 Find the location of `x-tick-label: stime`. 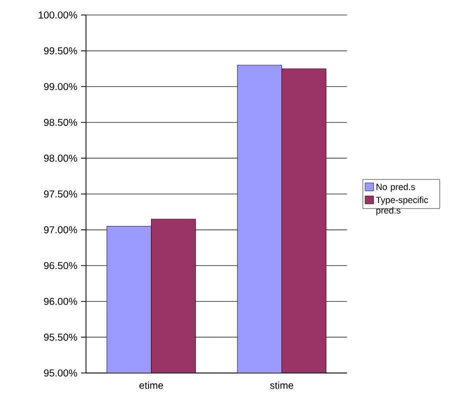

x-tick-label: stime is located at coordinates (282, 385).